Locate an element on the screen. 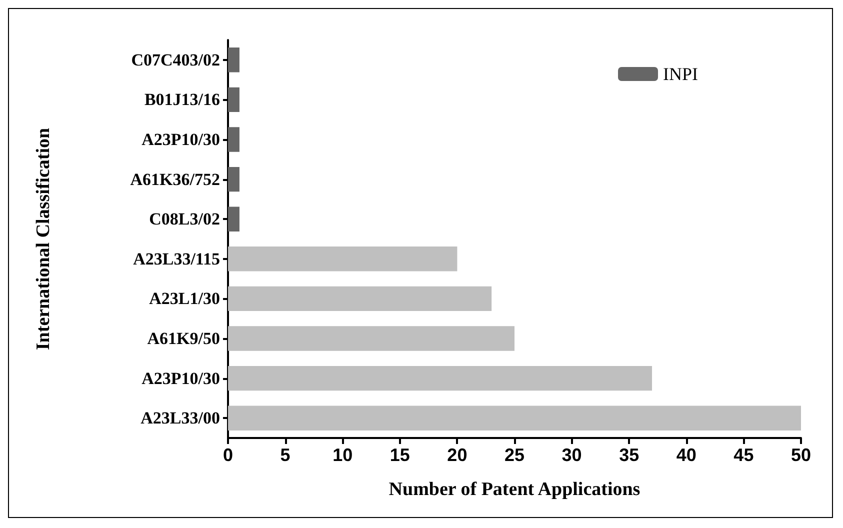 This screenshot has height=528, width=843. x-tick-label: 45 is located at coordinates (744, 455).